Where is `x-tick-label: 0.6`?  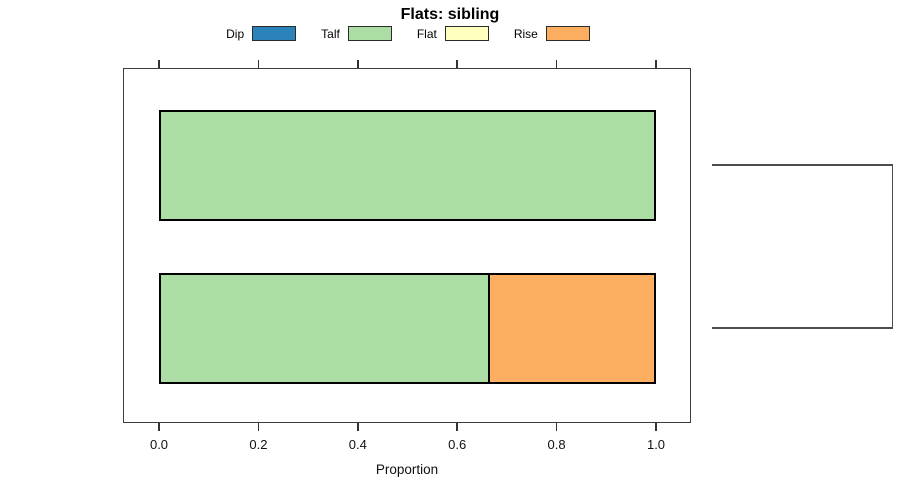 x-tick-label: 0.6 is located at coordinates (457, 444).